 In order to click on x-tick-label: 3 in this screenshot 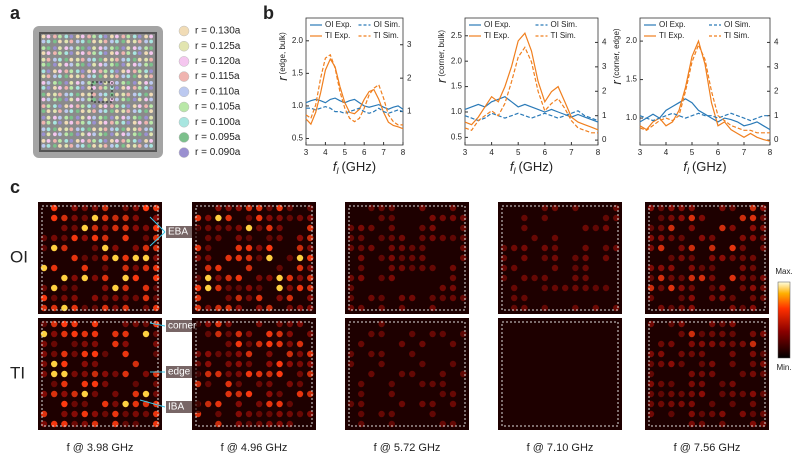, I will do `click(640, 152)`.